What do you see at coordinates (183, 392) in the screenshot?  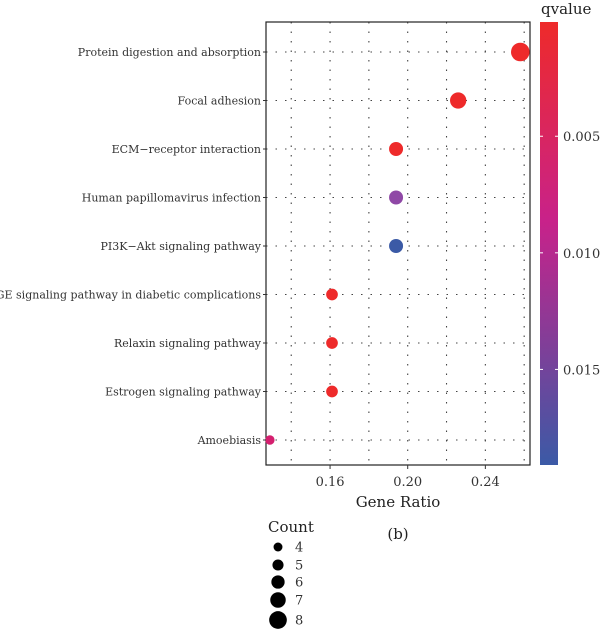 I see `category-label: Estrogen signaling pathway` at bounding box center [183, 392].